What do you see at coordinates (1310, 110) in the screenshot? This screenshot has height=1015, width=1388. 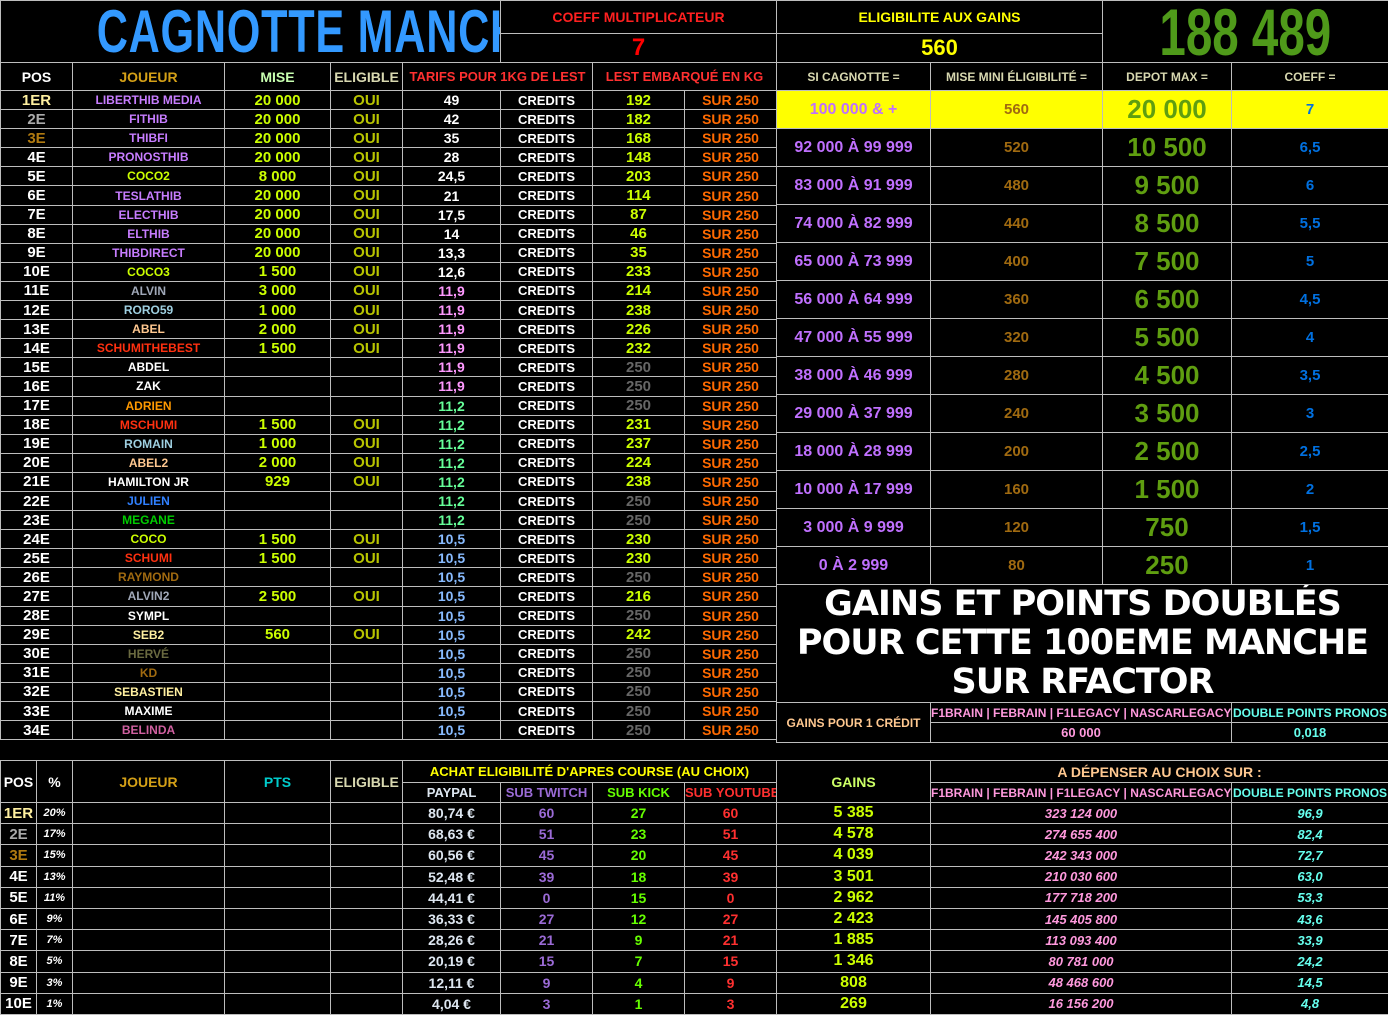 I see `coeff: 7` at bounding box center [1310, 110].